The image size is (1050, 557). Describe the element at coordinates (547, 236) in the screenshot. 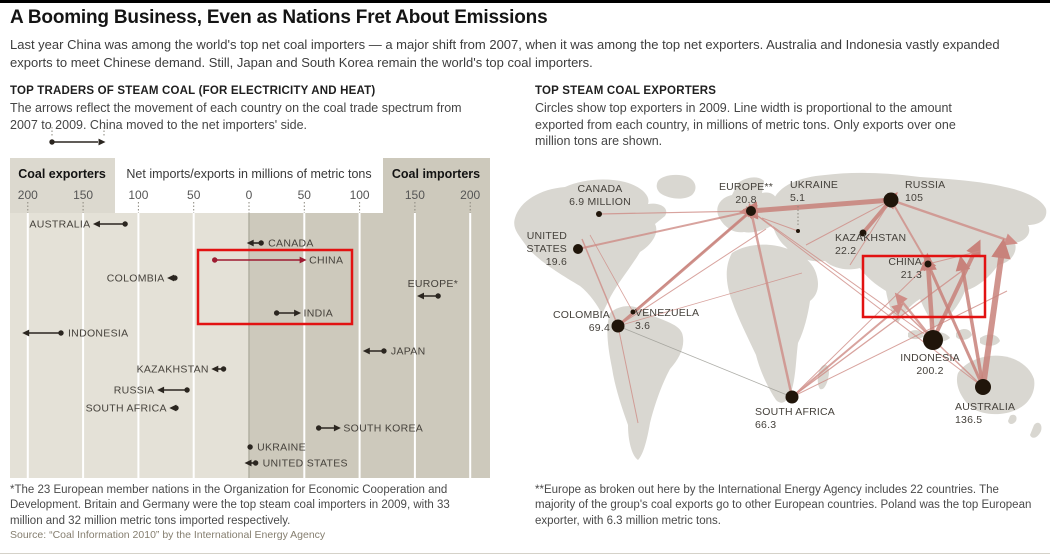

I see `map-label-united-states: UNITED` at that location.